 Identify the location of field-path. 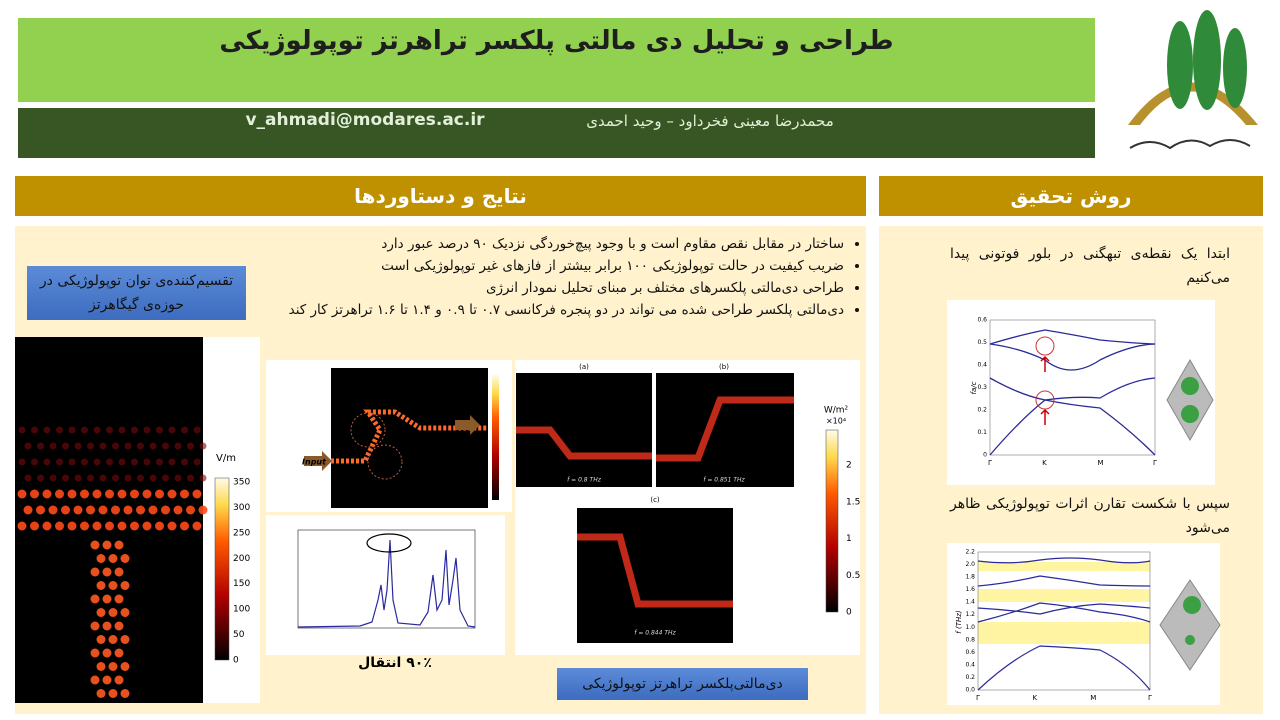
(655, 570).